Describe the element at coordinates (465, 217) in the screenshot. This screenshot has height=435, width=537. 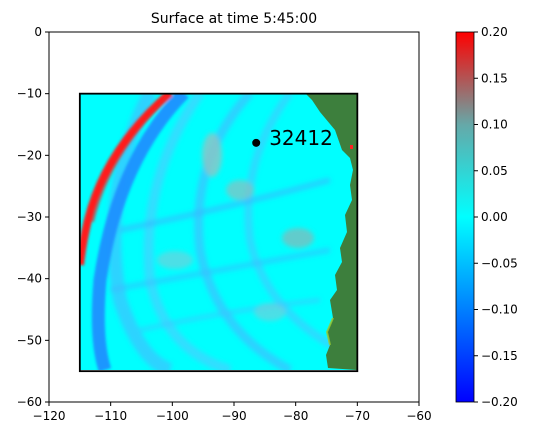
I see `colorbar` at that location.